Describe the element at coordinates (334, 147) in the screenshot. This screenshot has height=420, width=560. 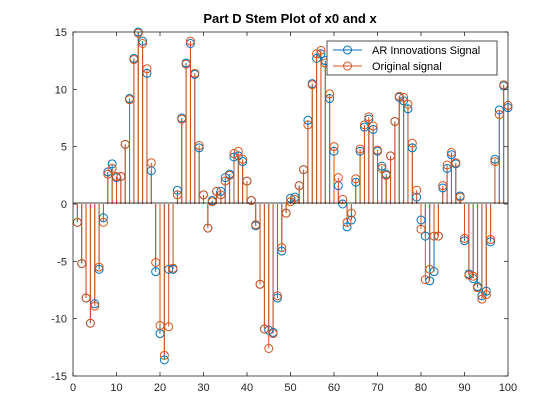
I see `marker-series-2-n60` at that location.